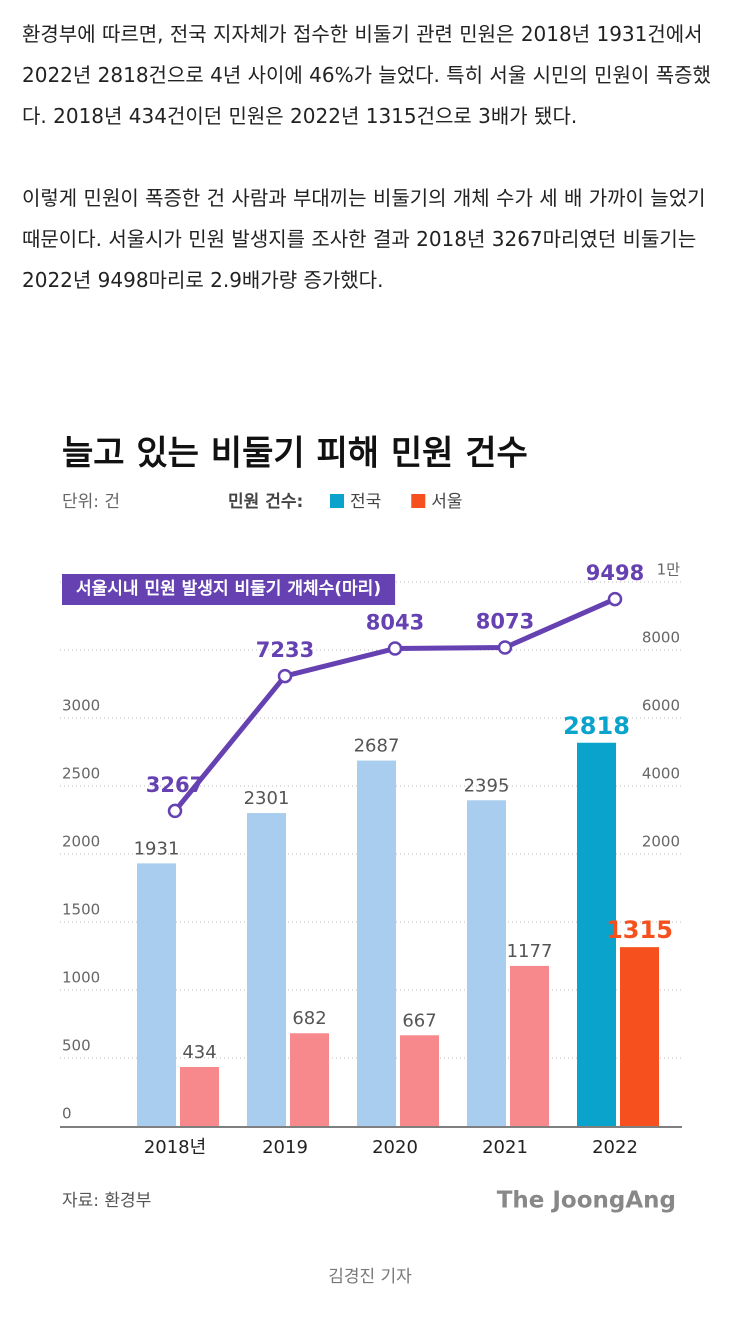 The height and width of the screenshot is (1319, 740). I want to click on value-label: 2301, so click(267, 798).